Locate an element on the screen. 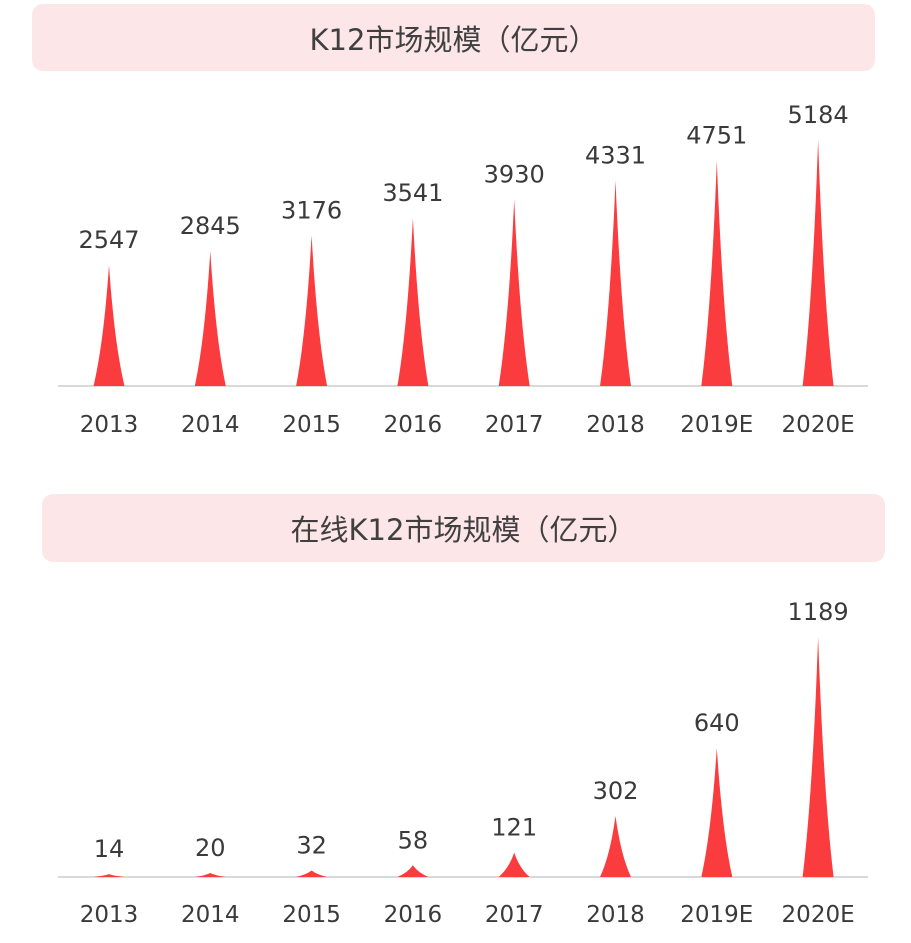 The height and width of the screenshot is (943, 911). value-label: 5184 is located at coordinates (818, 115).